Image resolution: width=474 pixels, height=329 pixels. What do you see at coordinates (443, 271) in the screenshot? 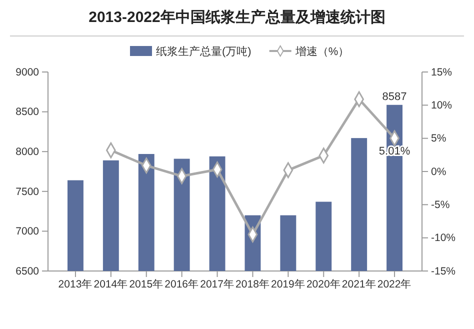
I see `y2-tick-label: -15%` at bounding box center [443, 271].